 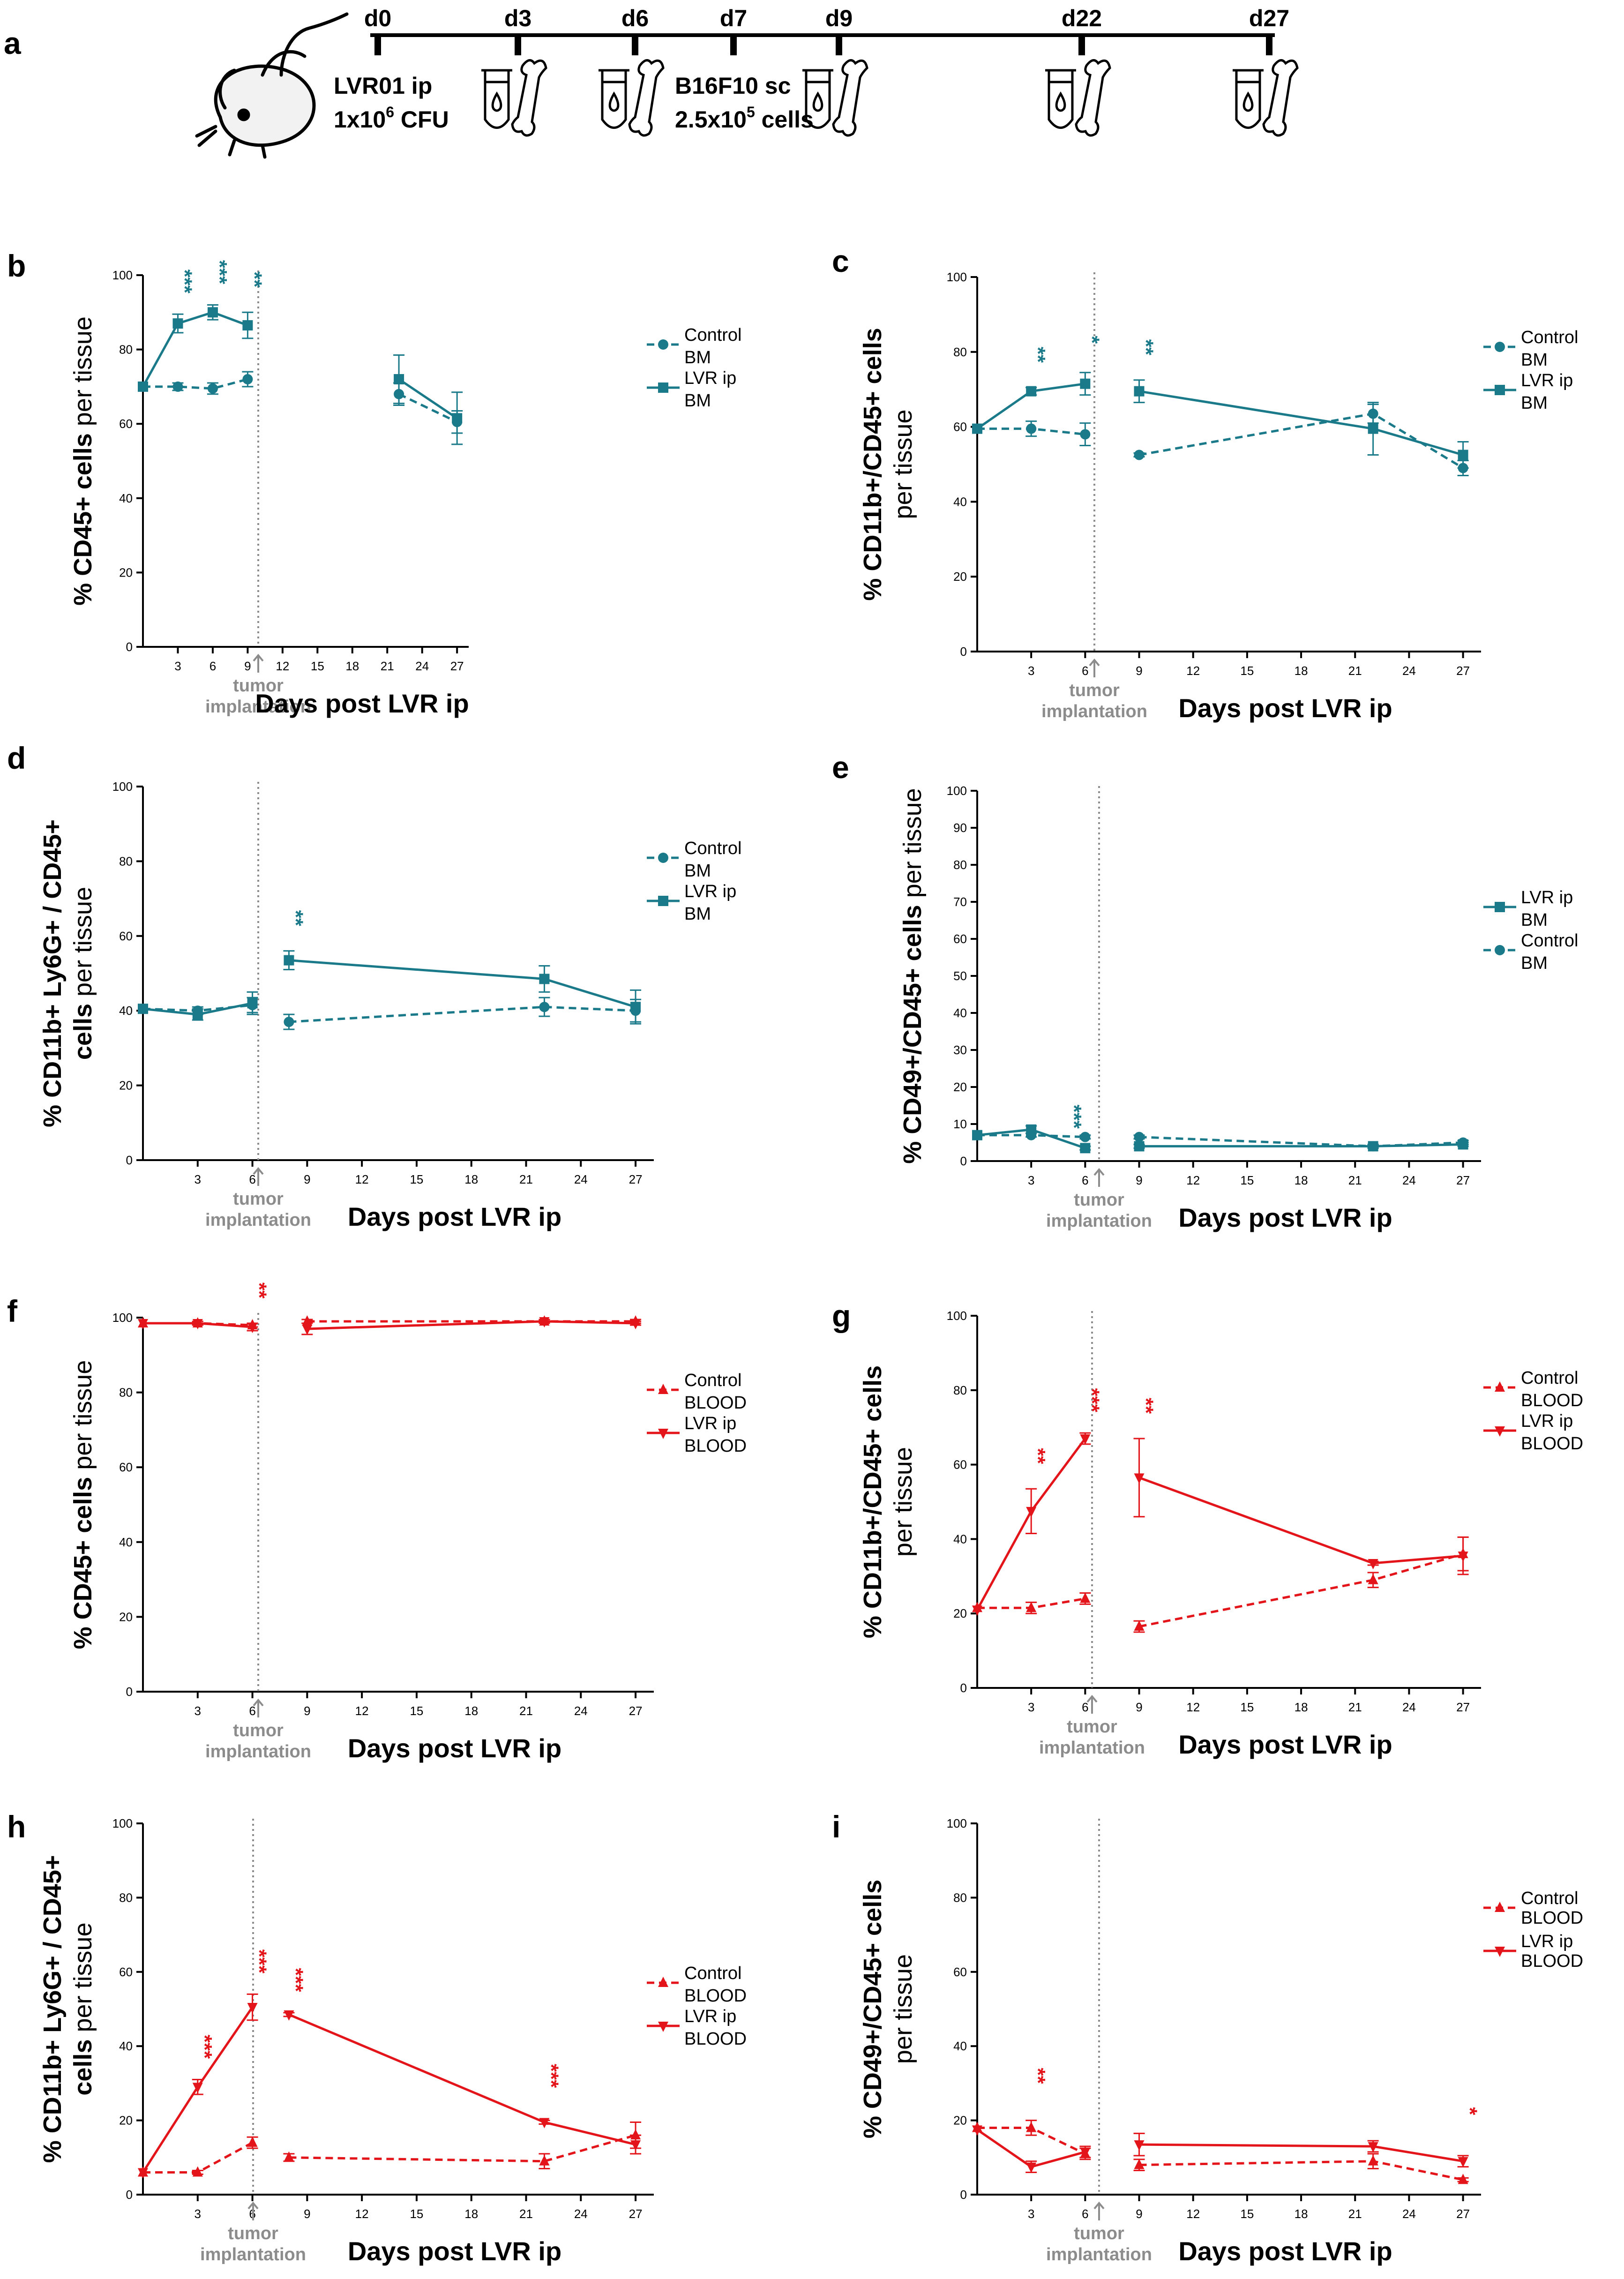 I want to click on series-lvr-ip, so click(x=390, y=2086).